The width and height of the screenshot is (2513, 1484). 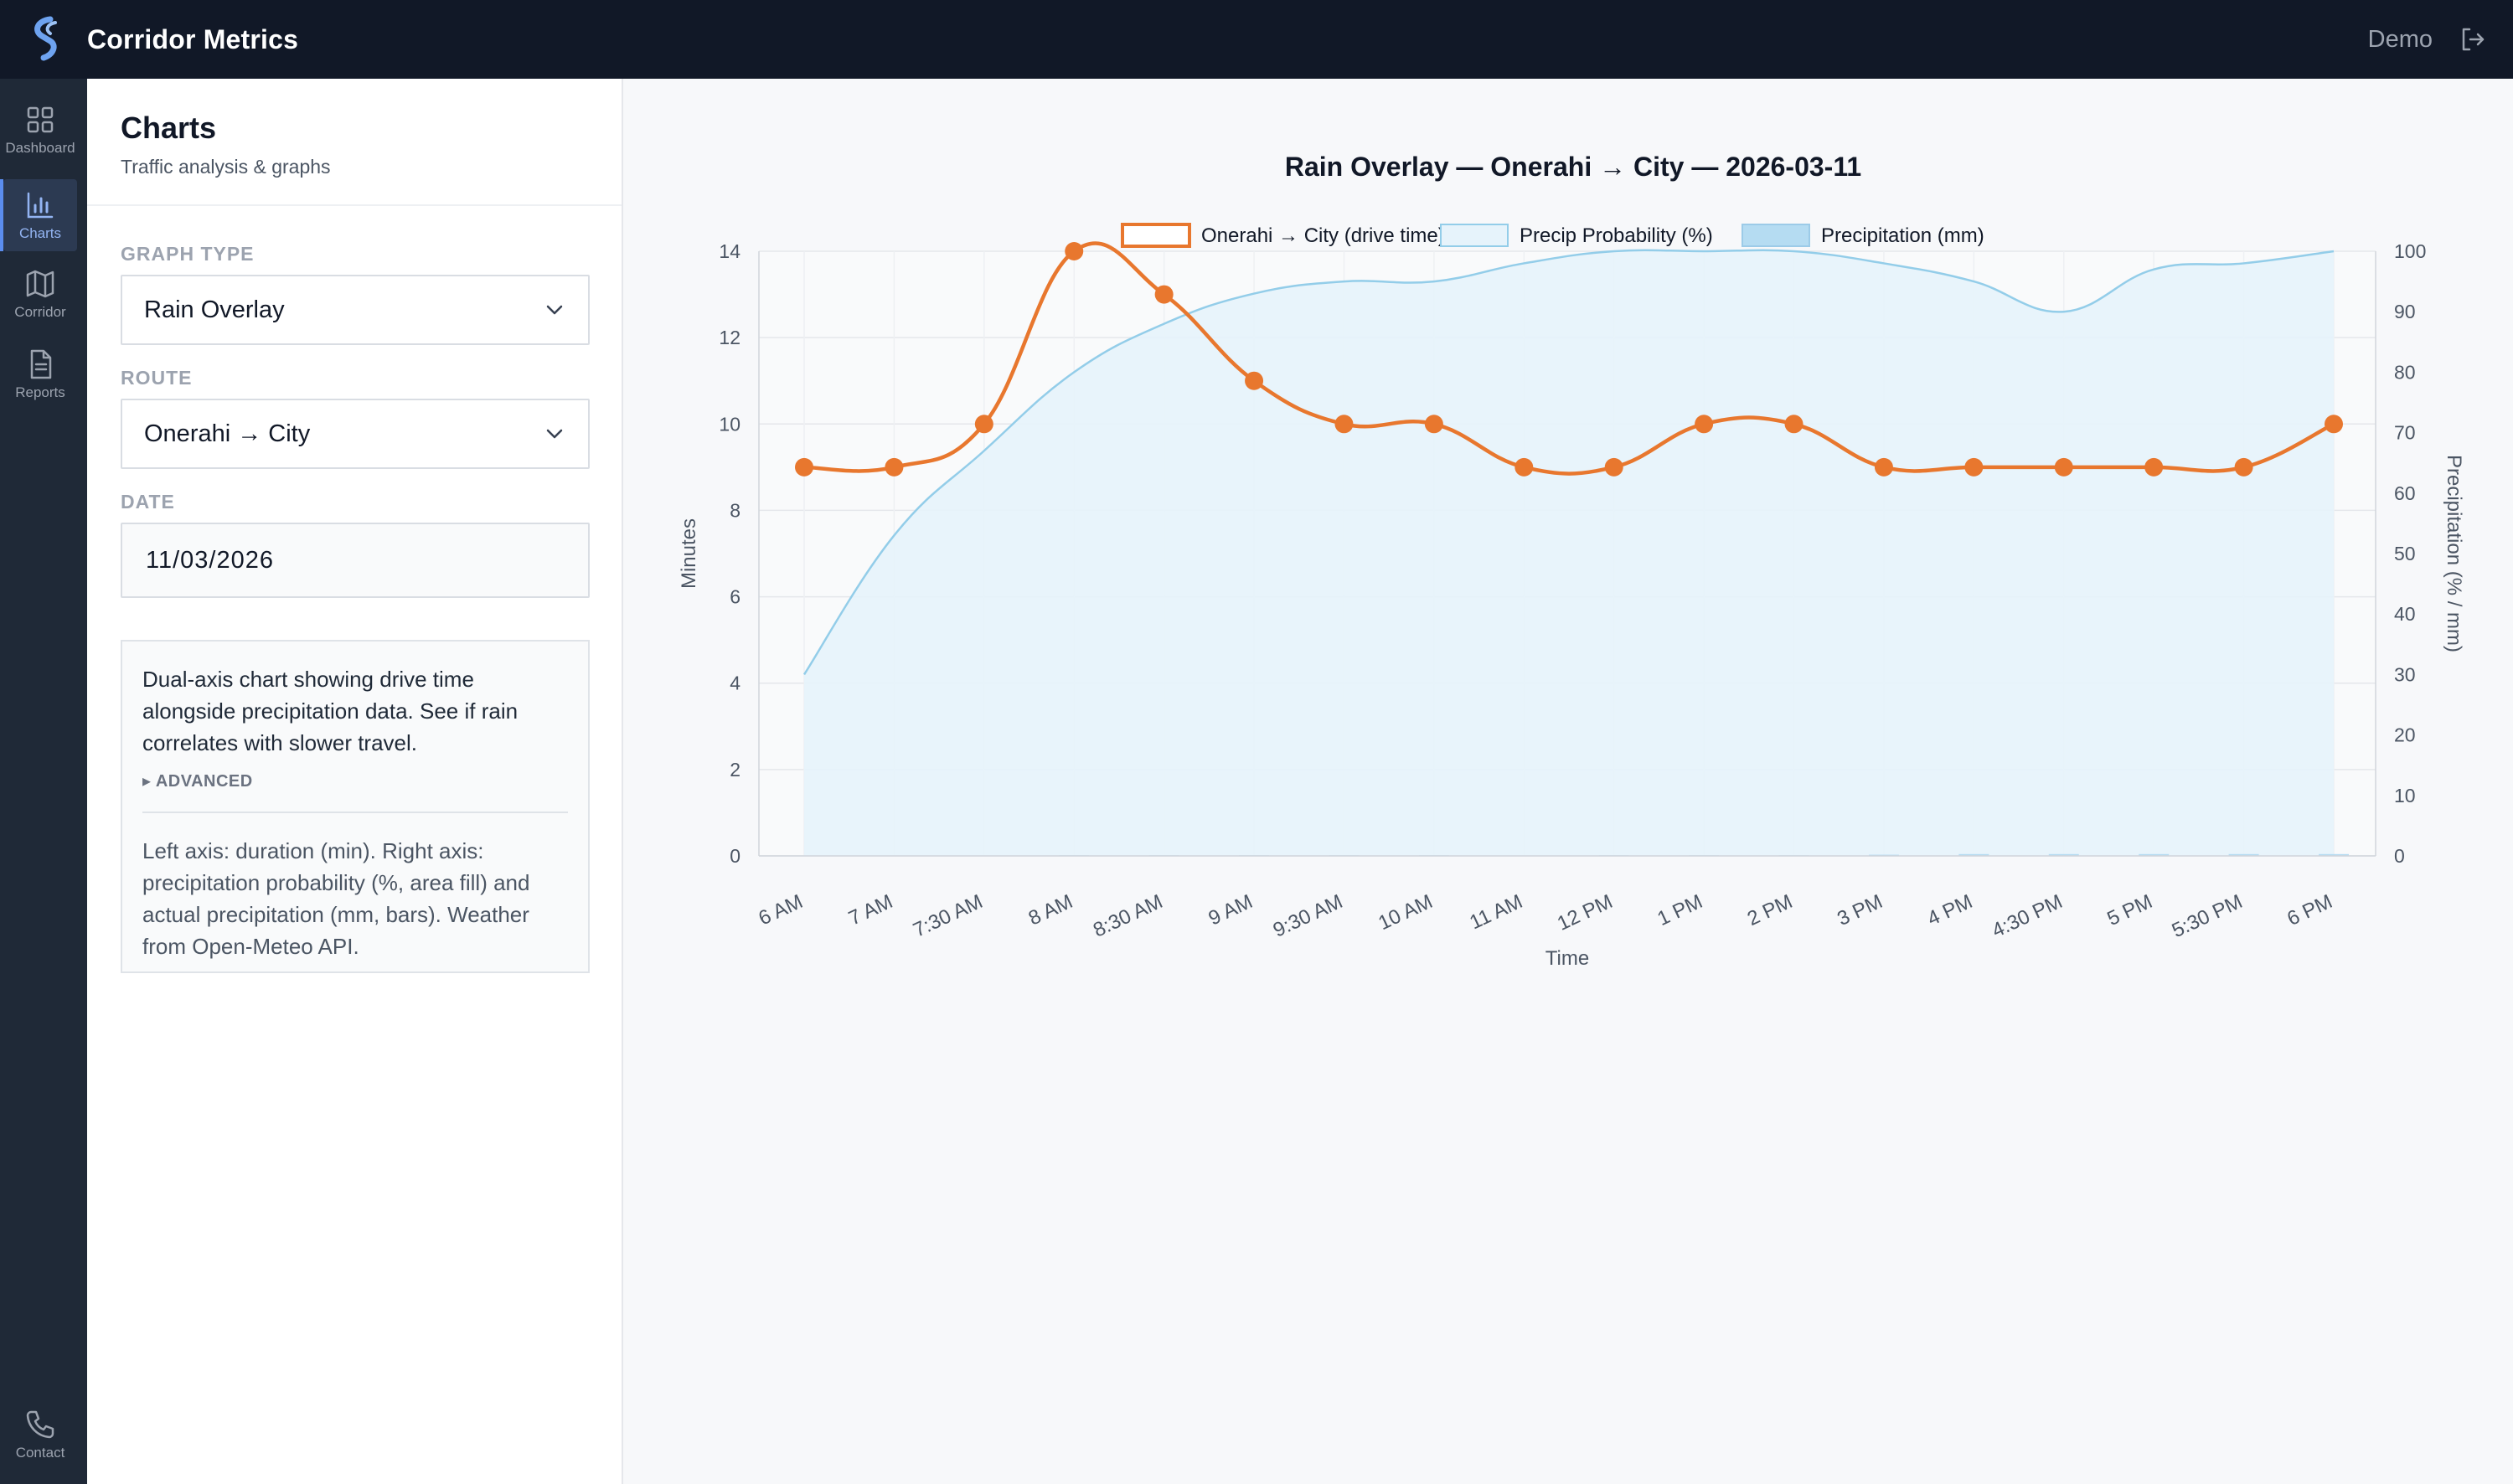 What do you see at coordinates (45, 38) in the screenshot?
I see `logo-icon` at bounding box center [45, 38].